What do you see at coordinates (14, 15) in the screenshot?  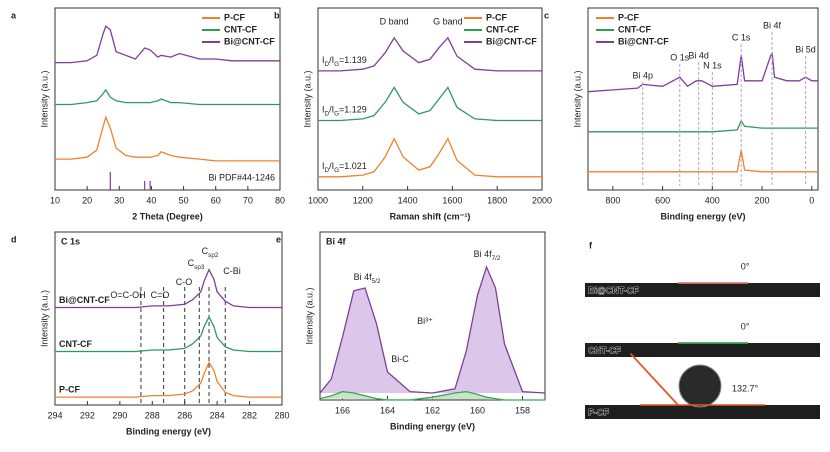 I see `panel-letter: a` at bounding box center [14, 15].